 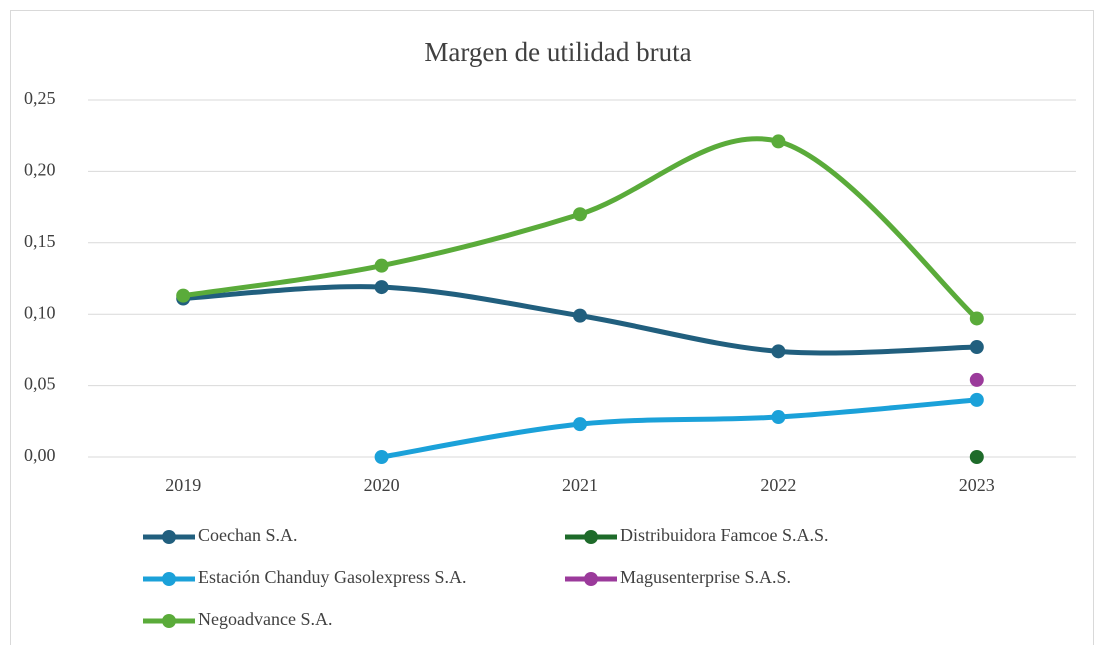 What do you see at coordinates (705, 577) in the screenshot?
I see `legend-label: Magusenterprise S.A.S.` at bounding box center [705, 577].